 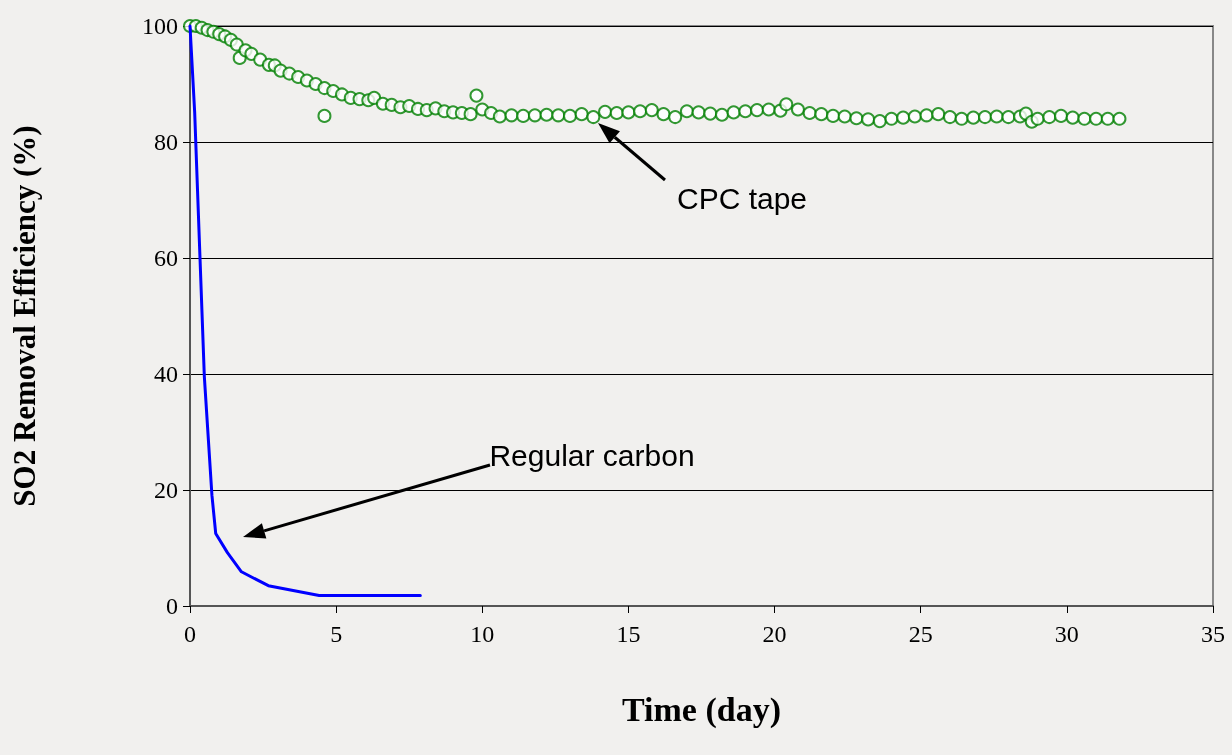 I want to click on y-axis-title: SO2 Removal Efficiency (%), so click(x=24, y=316).